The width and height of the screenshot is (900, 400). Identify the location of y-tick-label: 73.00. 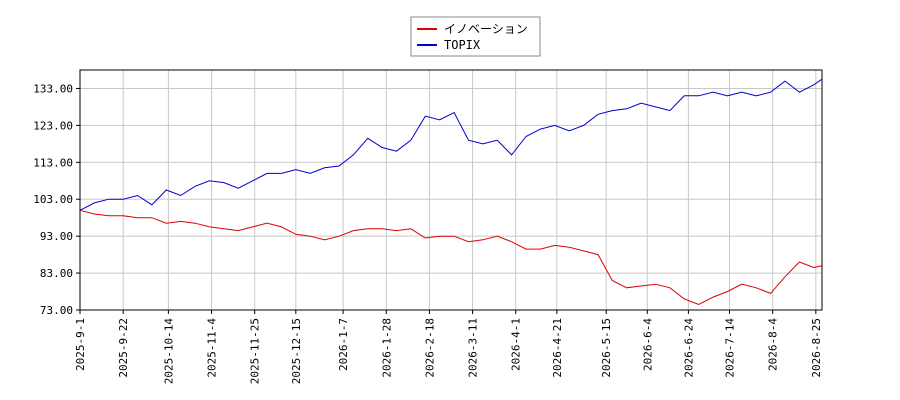
(56, 310).